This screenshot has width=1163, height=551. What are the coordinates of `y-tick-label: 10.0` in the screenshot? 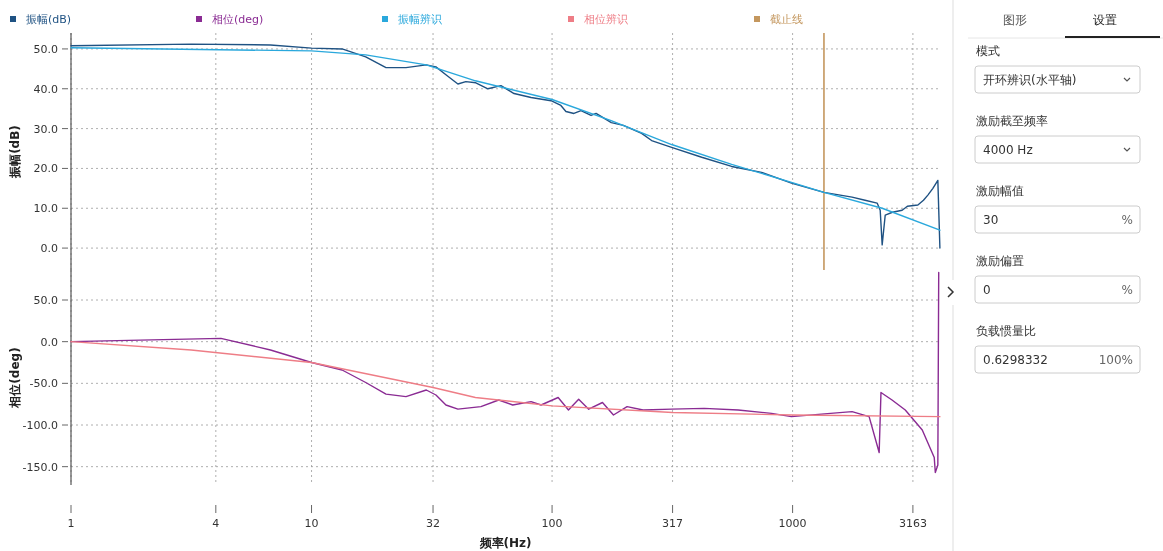 It's located at (45, 209).